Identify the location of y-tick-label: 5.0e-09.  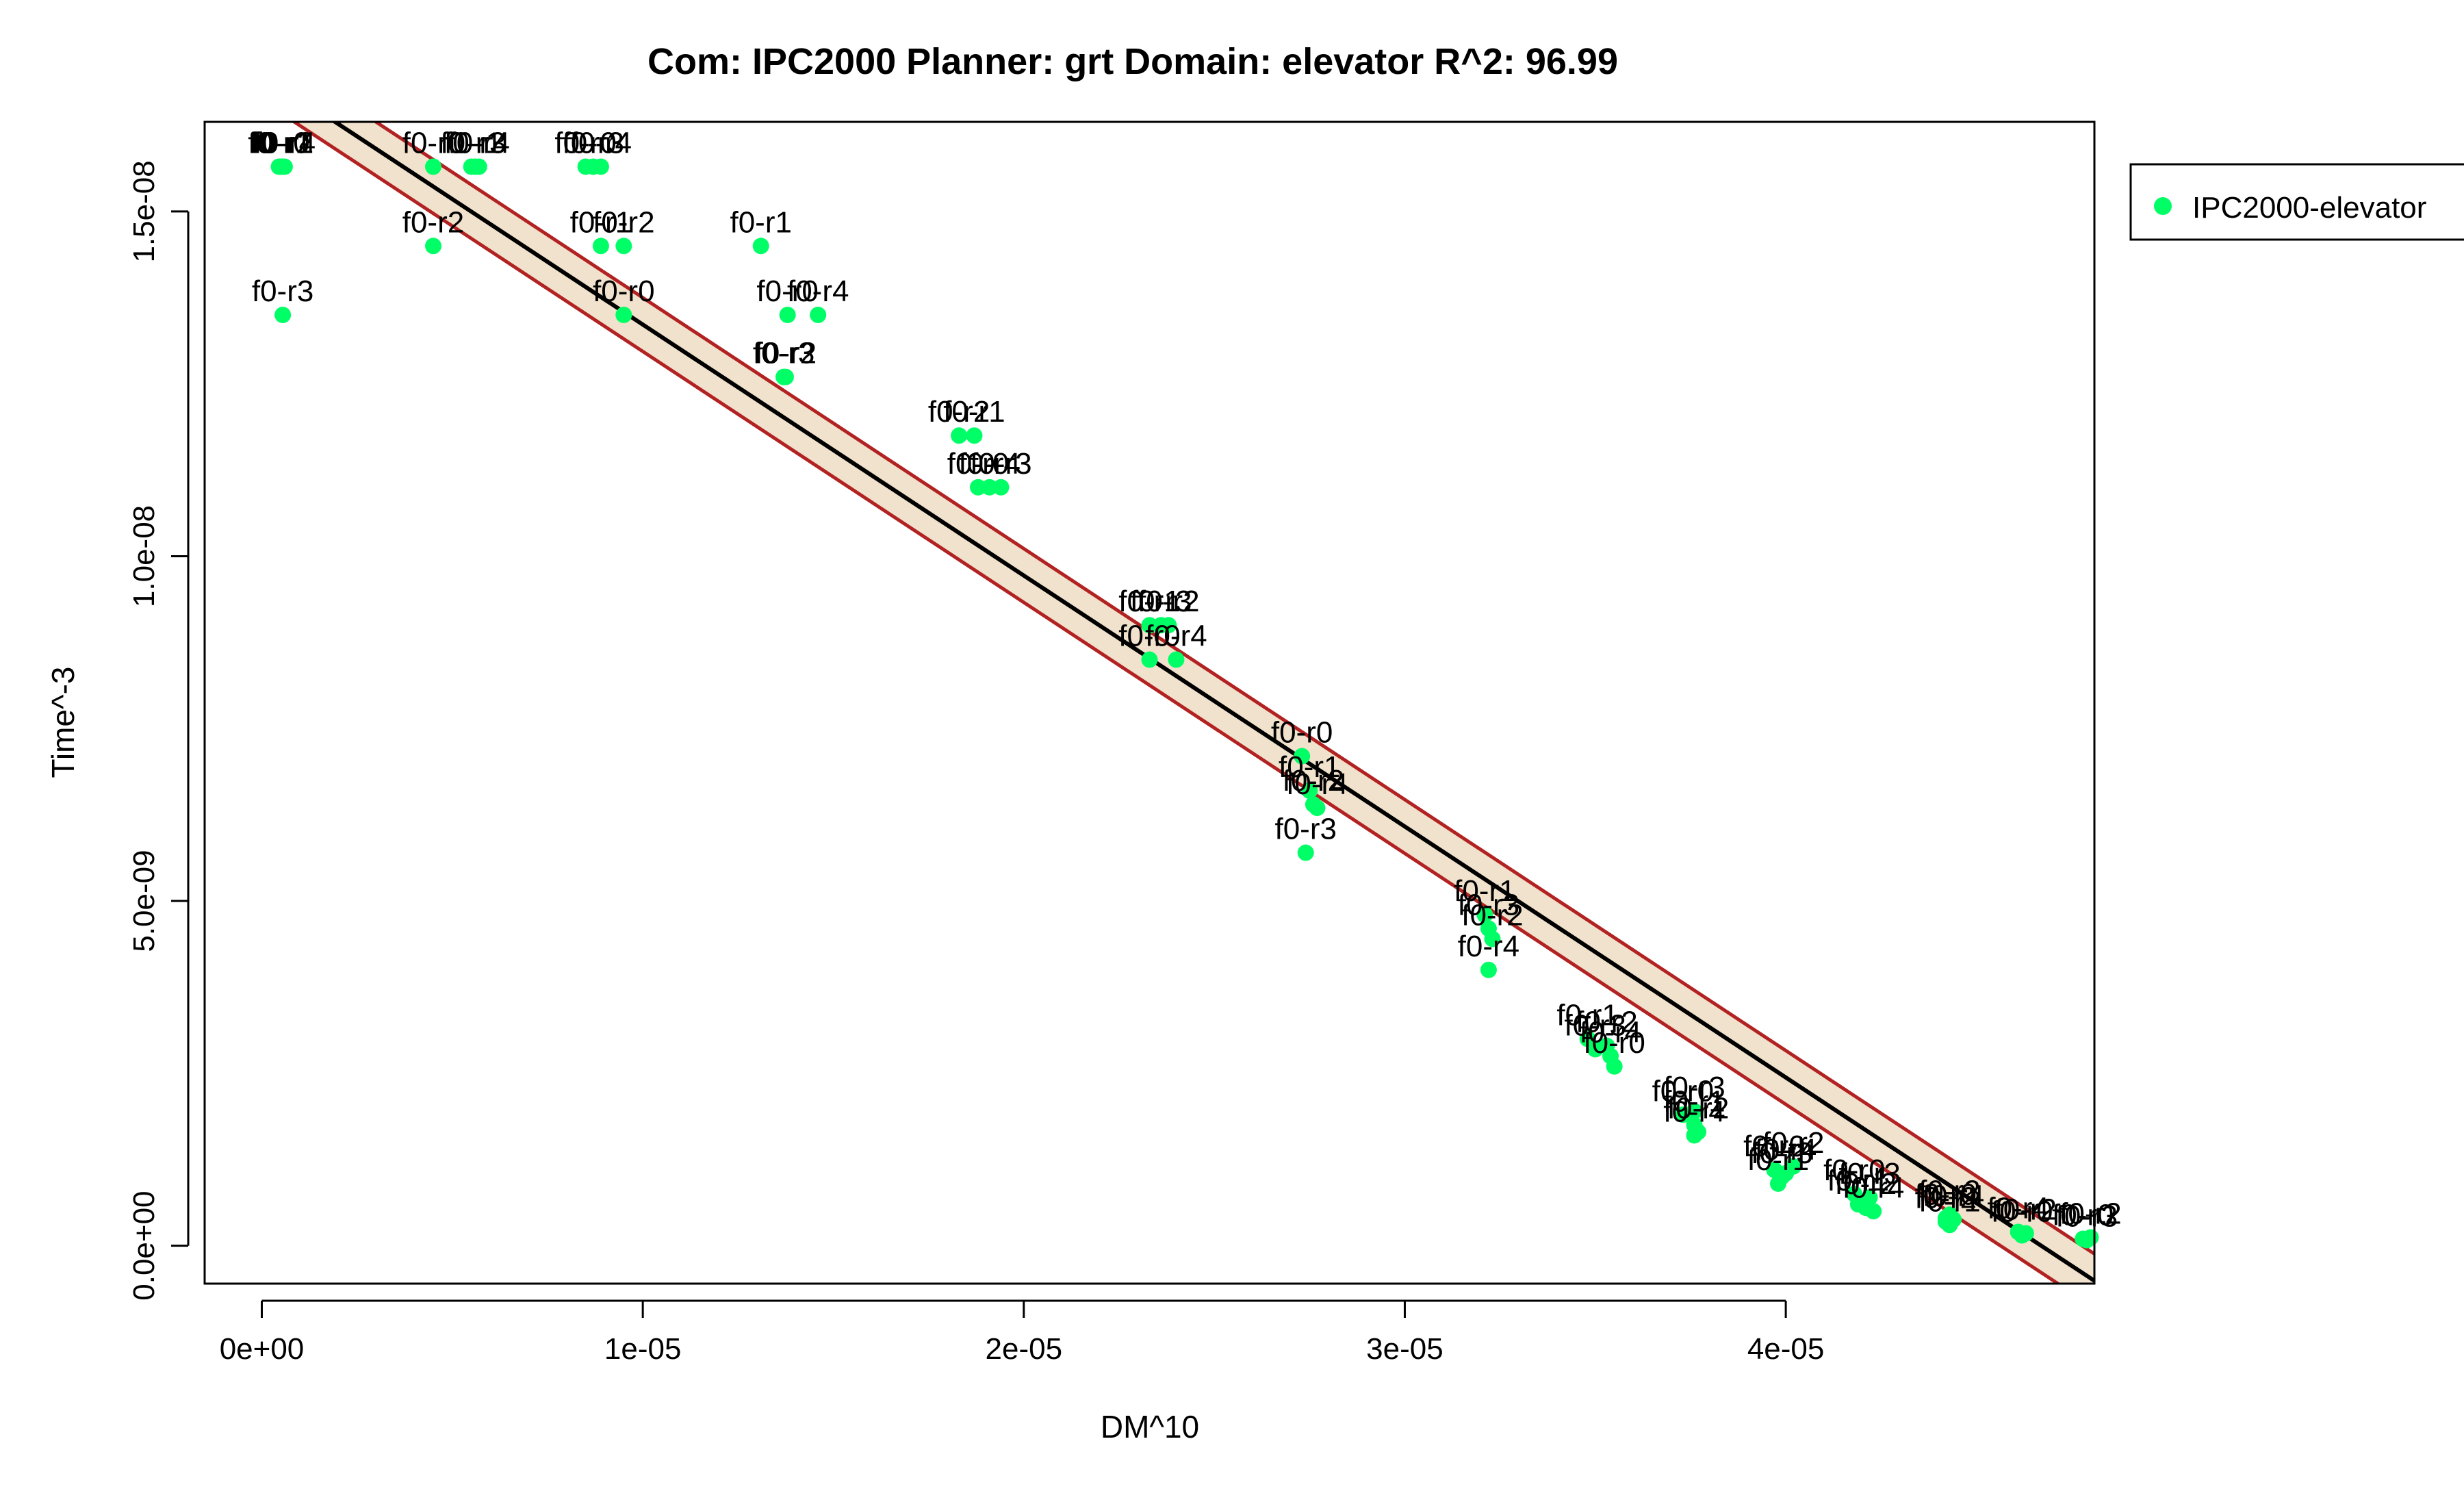
(144, 901).